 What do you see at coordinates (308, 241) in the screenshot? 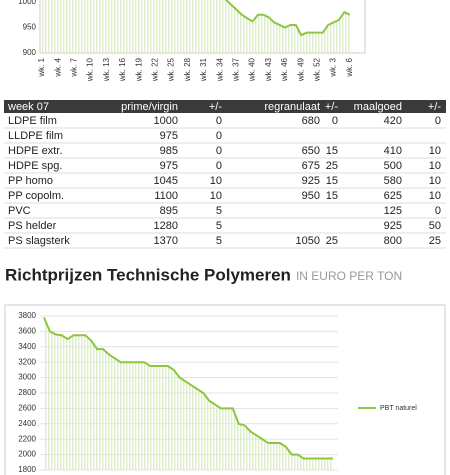
I see `table-cell: 1050` at bounding box center [308, 241].